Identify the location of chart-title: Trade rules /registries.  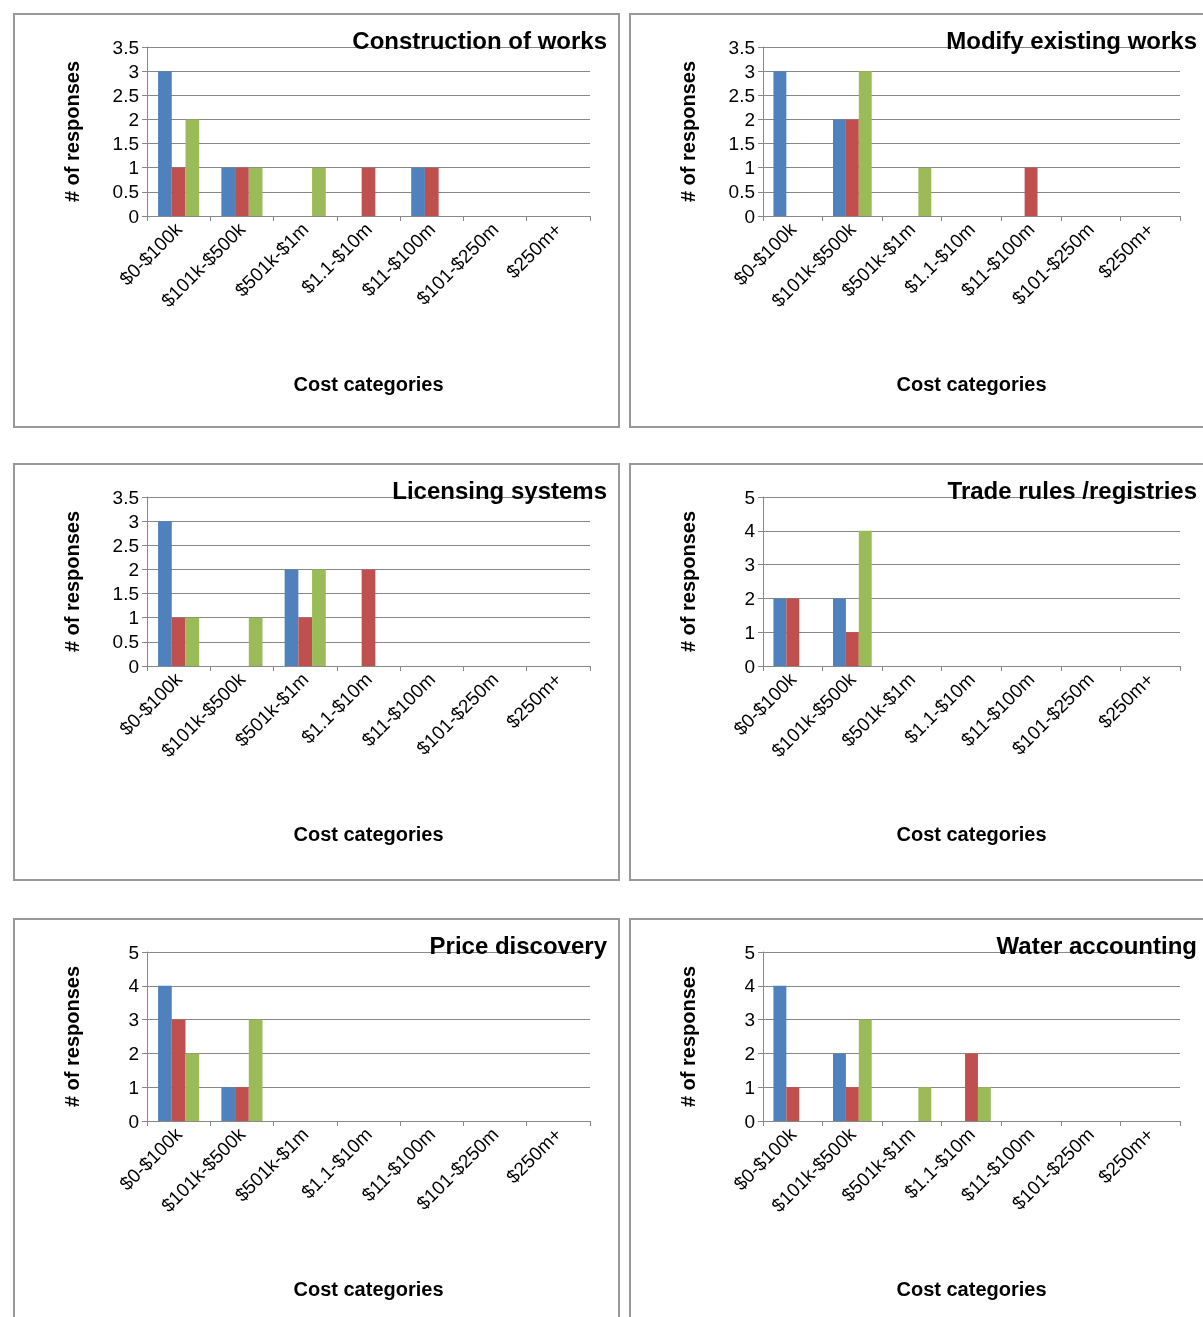
(1072, 490).